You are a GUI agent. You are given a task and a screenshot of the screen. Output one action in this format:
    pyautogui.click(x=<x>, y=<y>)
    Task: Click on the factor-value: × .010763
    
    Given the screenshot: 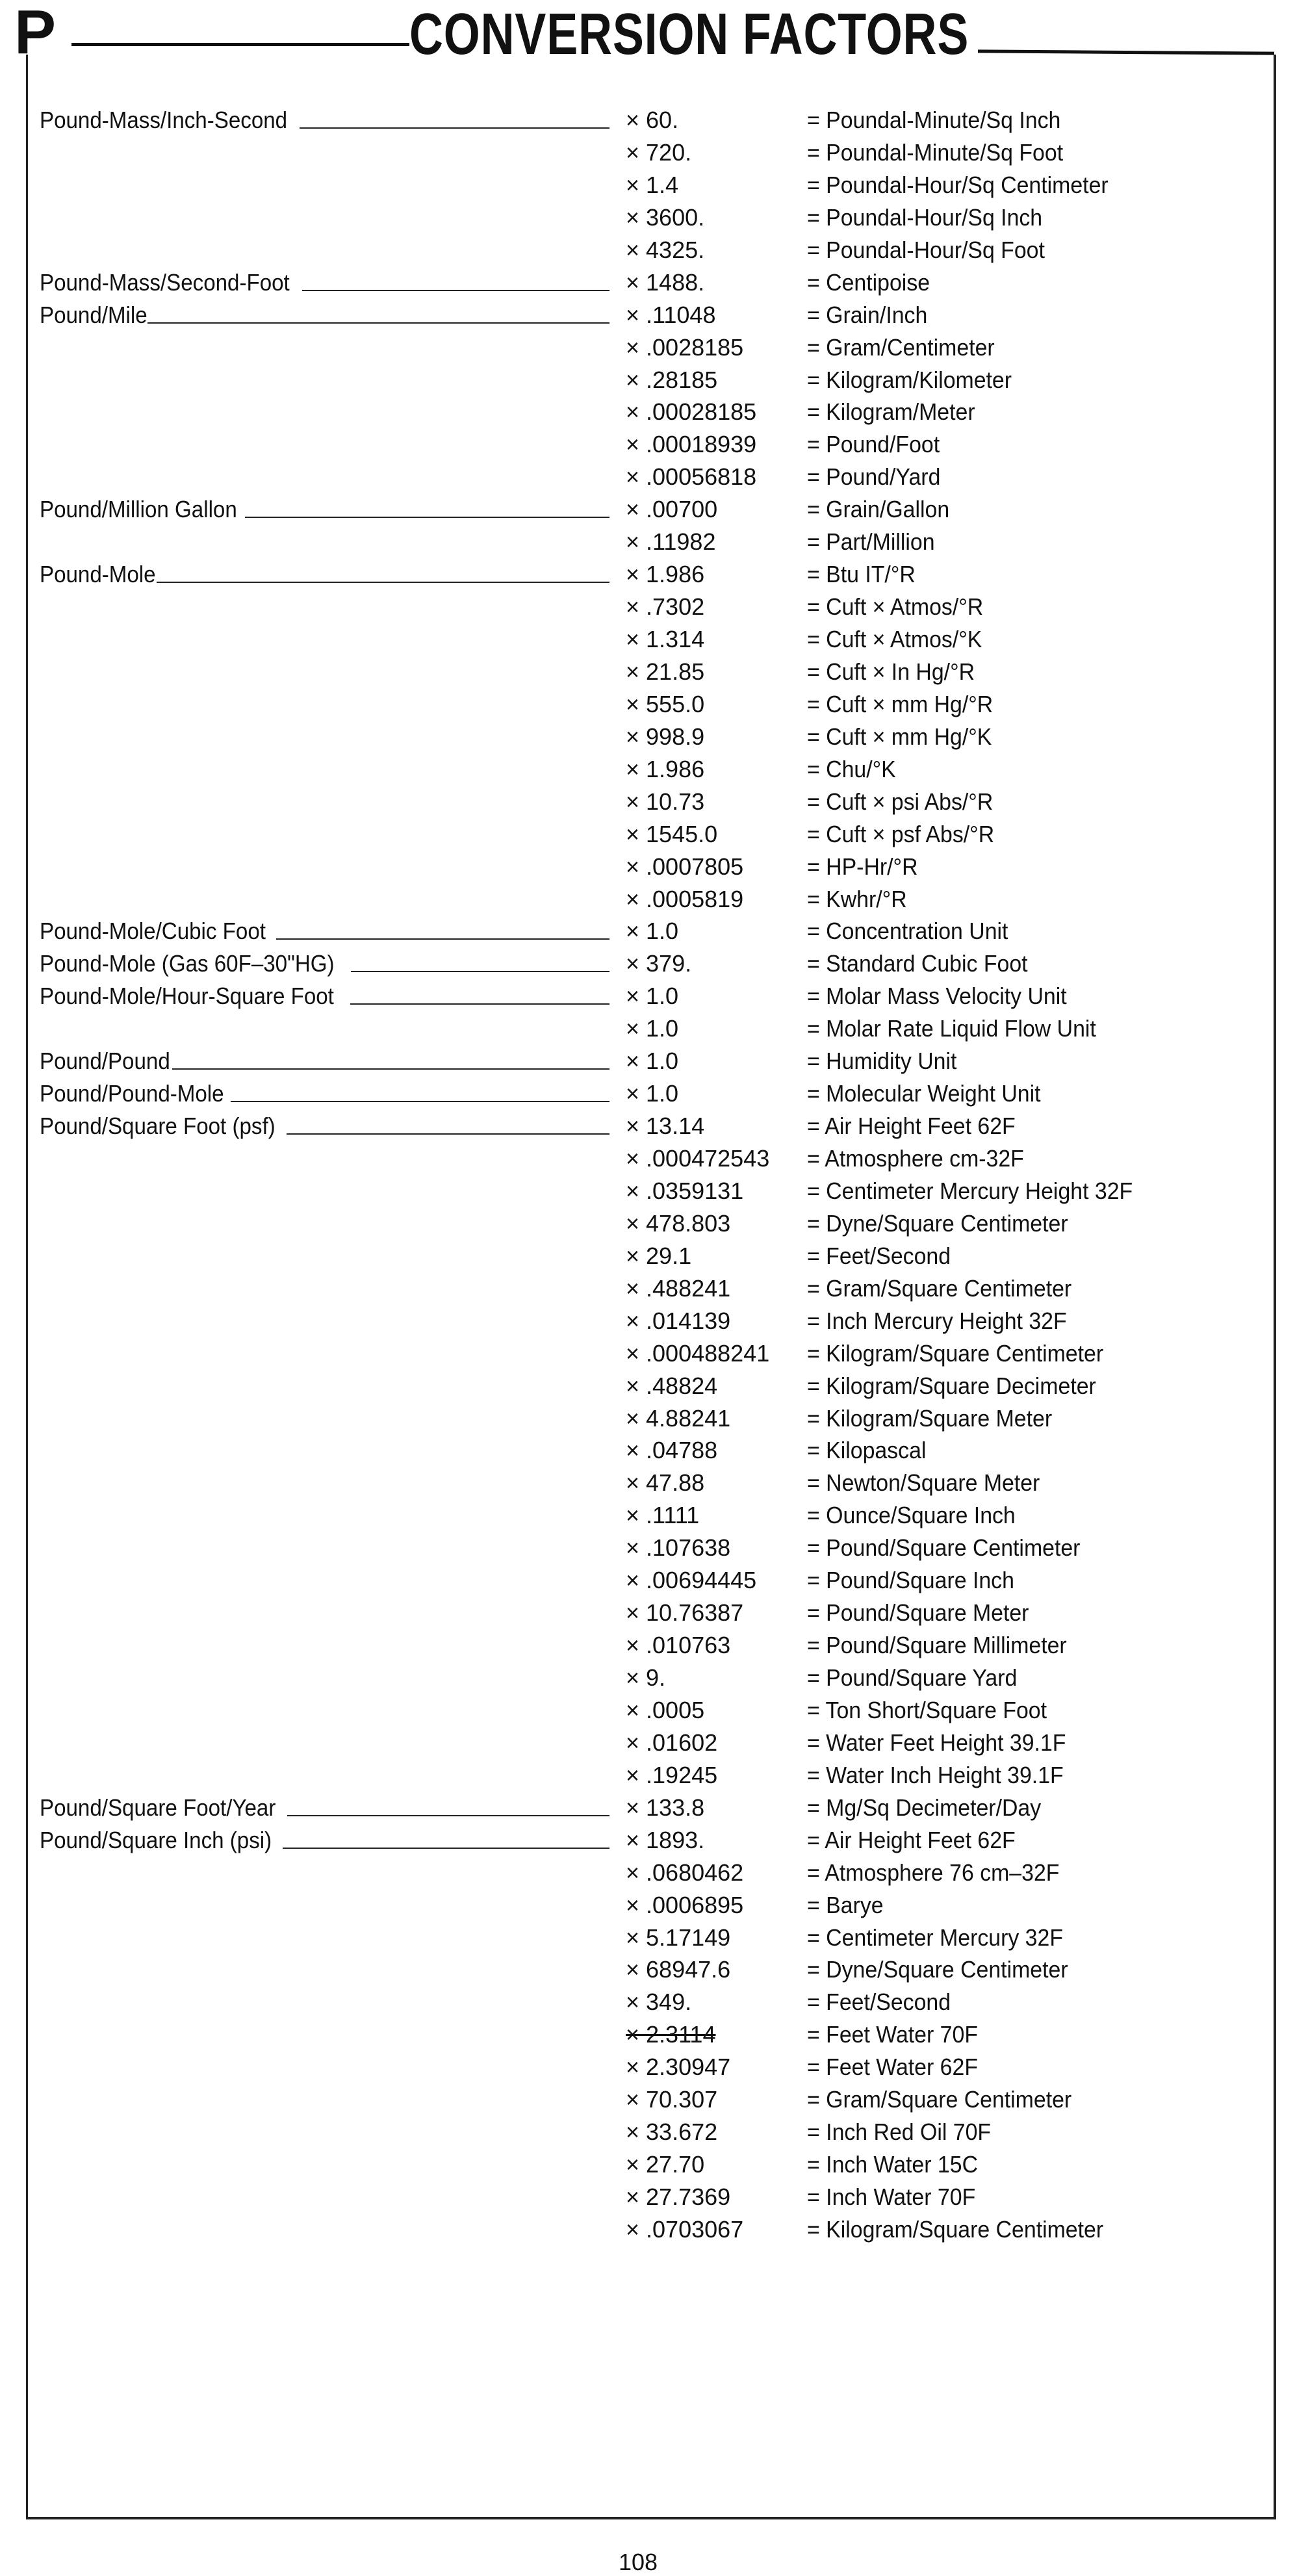 What is the action you would take?
    pyautogui.click(x=679, y=1646)
    